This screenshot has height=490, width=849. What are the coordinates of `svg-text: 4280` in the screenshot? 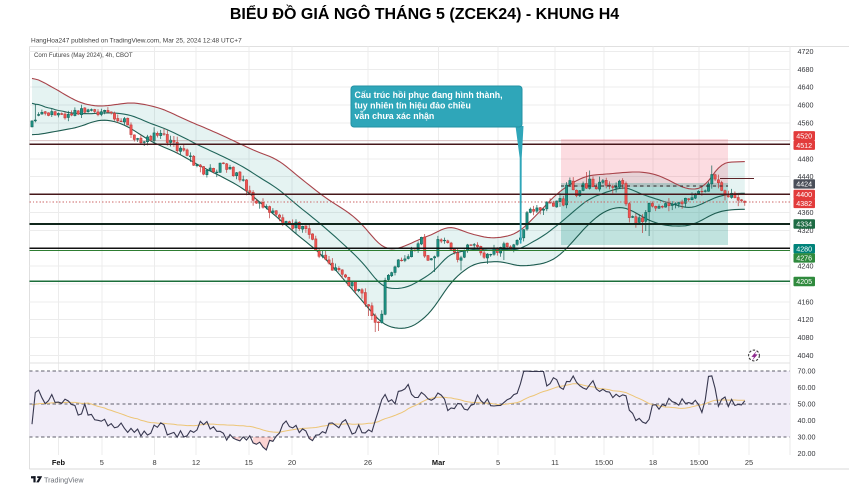 It's located at (804, 249).